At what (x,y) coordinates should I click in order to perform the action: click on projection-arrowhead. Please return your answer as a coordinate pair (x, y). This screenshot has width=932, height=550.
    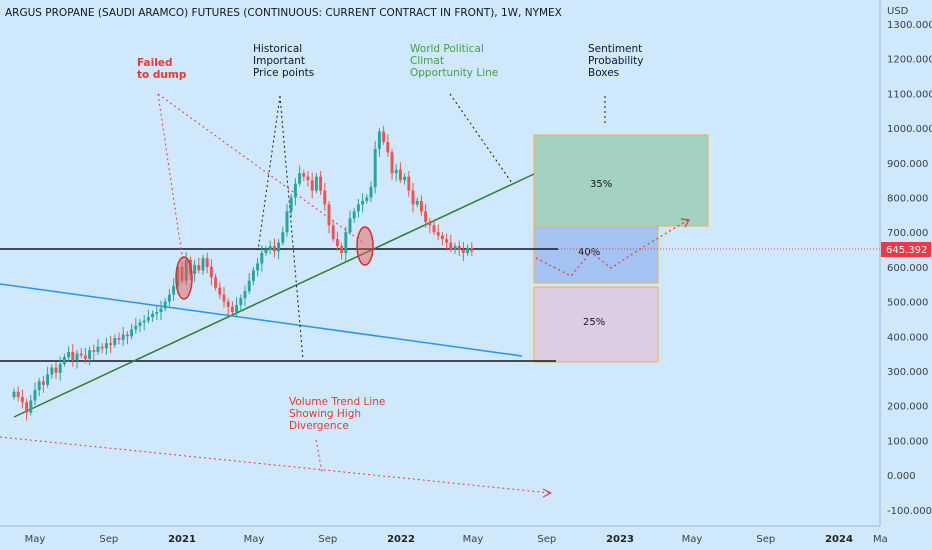
    Looking at the image, I should click on (685, 223).